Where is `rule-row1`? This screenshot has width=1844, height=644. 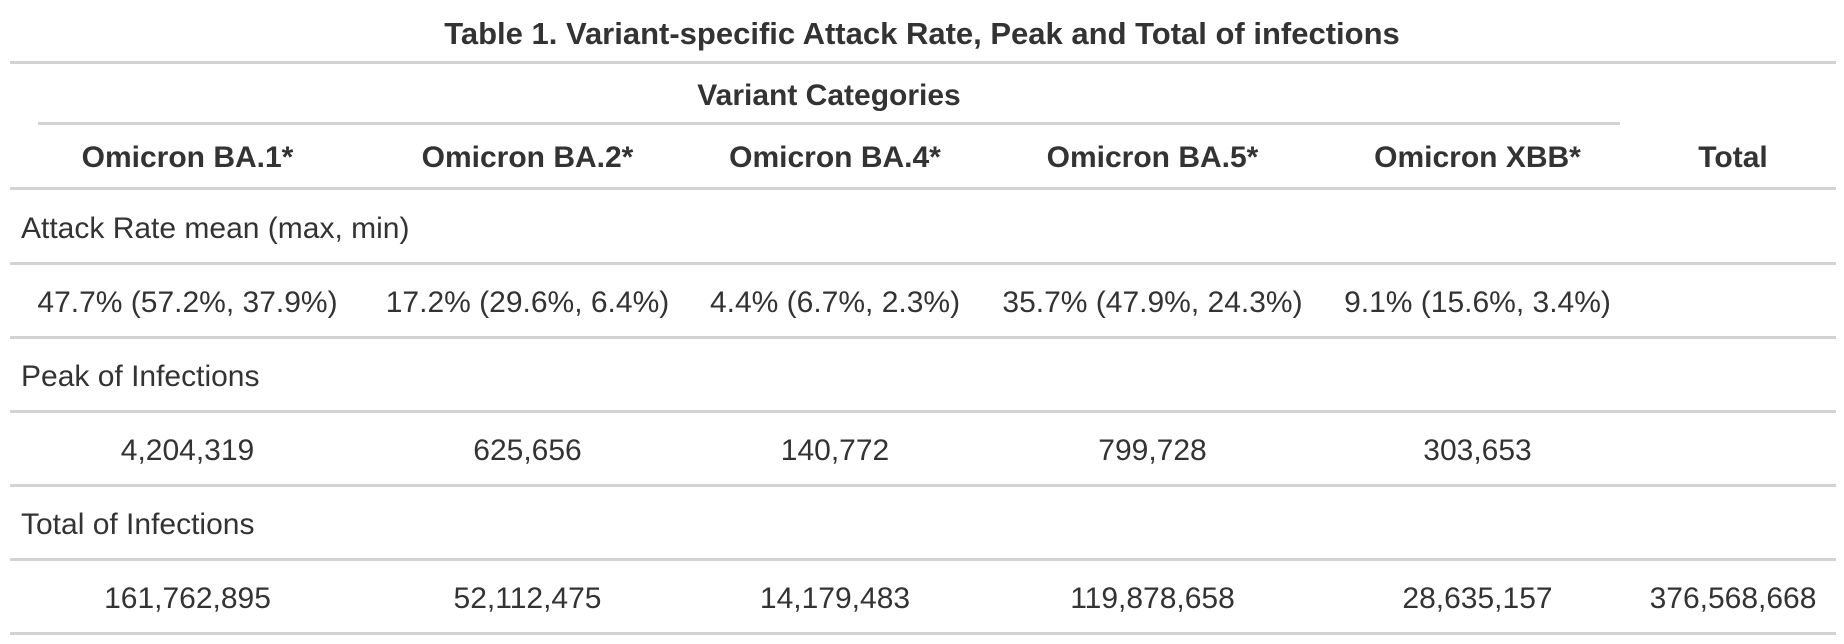 rule-row1 is located at coordinates (923, 337).